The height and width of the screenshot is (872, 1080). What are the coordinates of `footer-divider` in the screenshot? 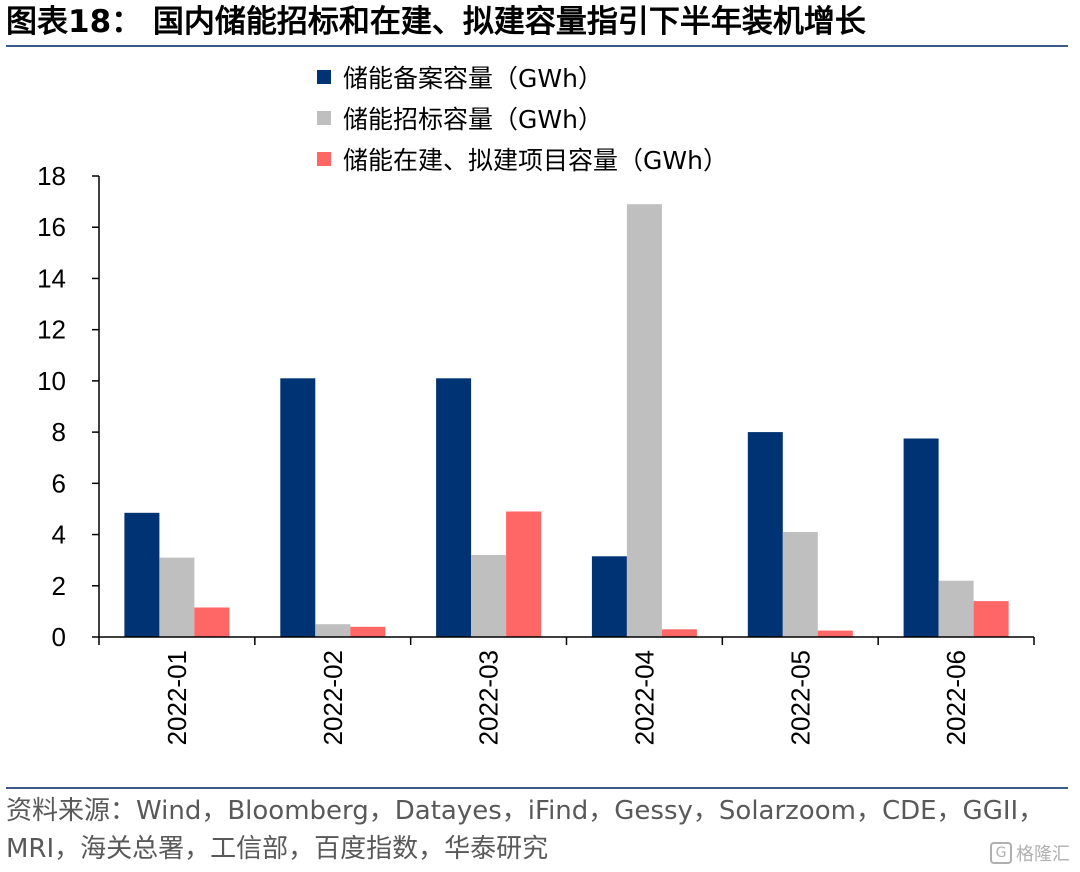 It's located at (537, 788).